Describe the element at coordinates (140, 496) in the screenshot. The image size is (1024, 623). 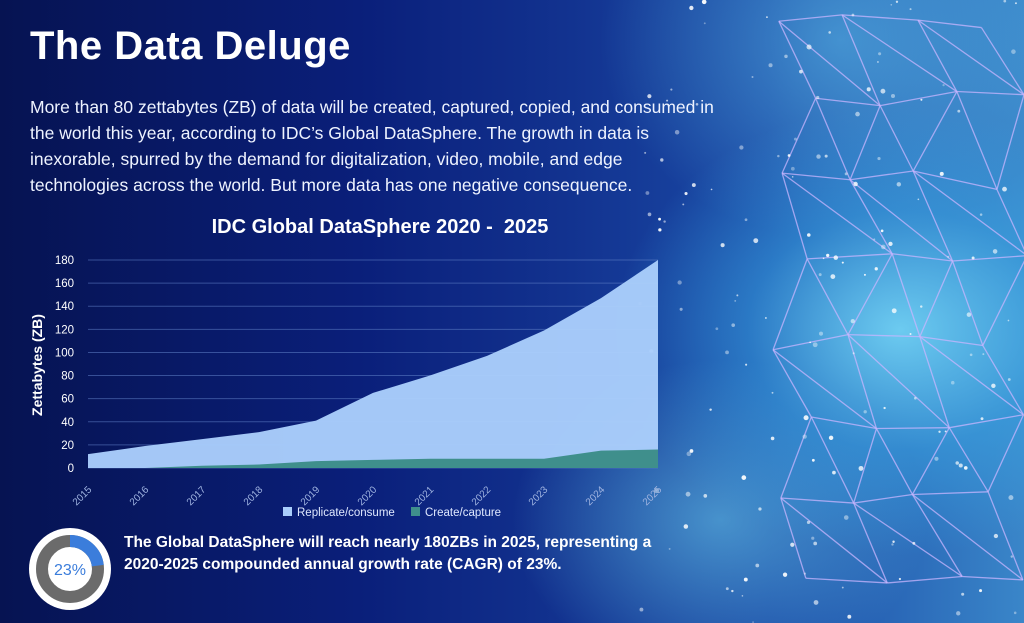
I see `x-tick-label: 2016` at that location.